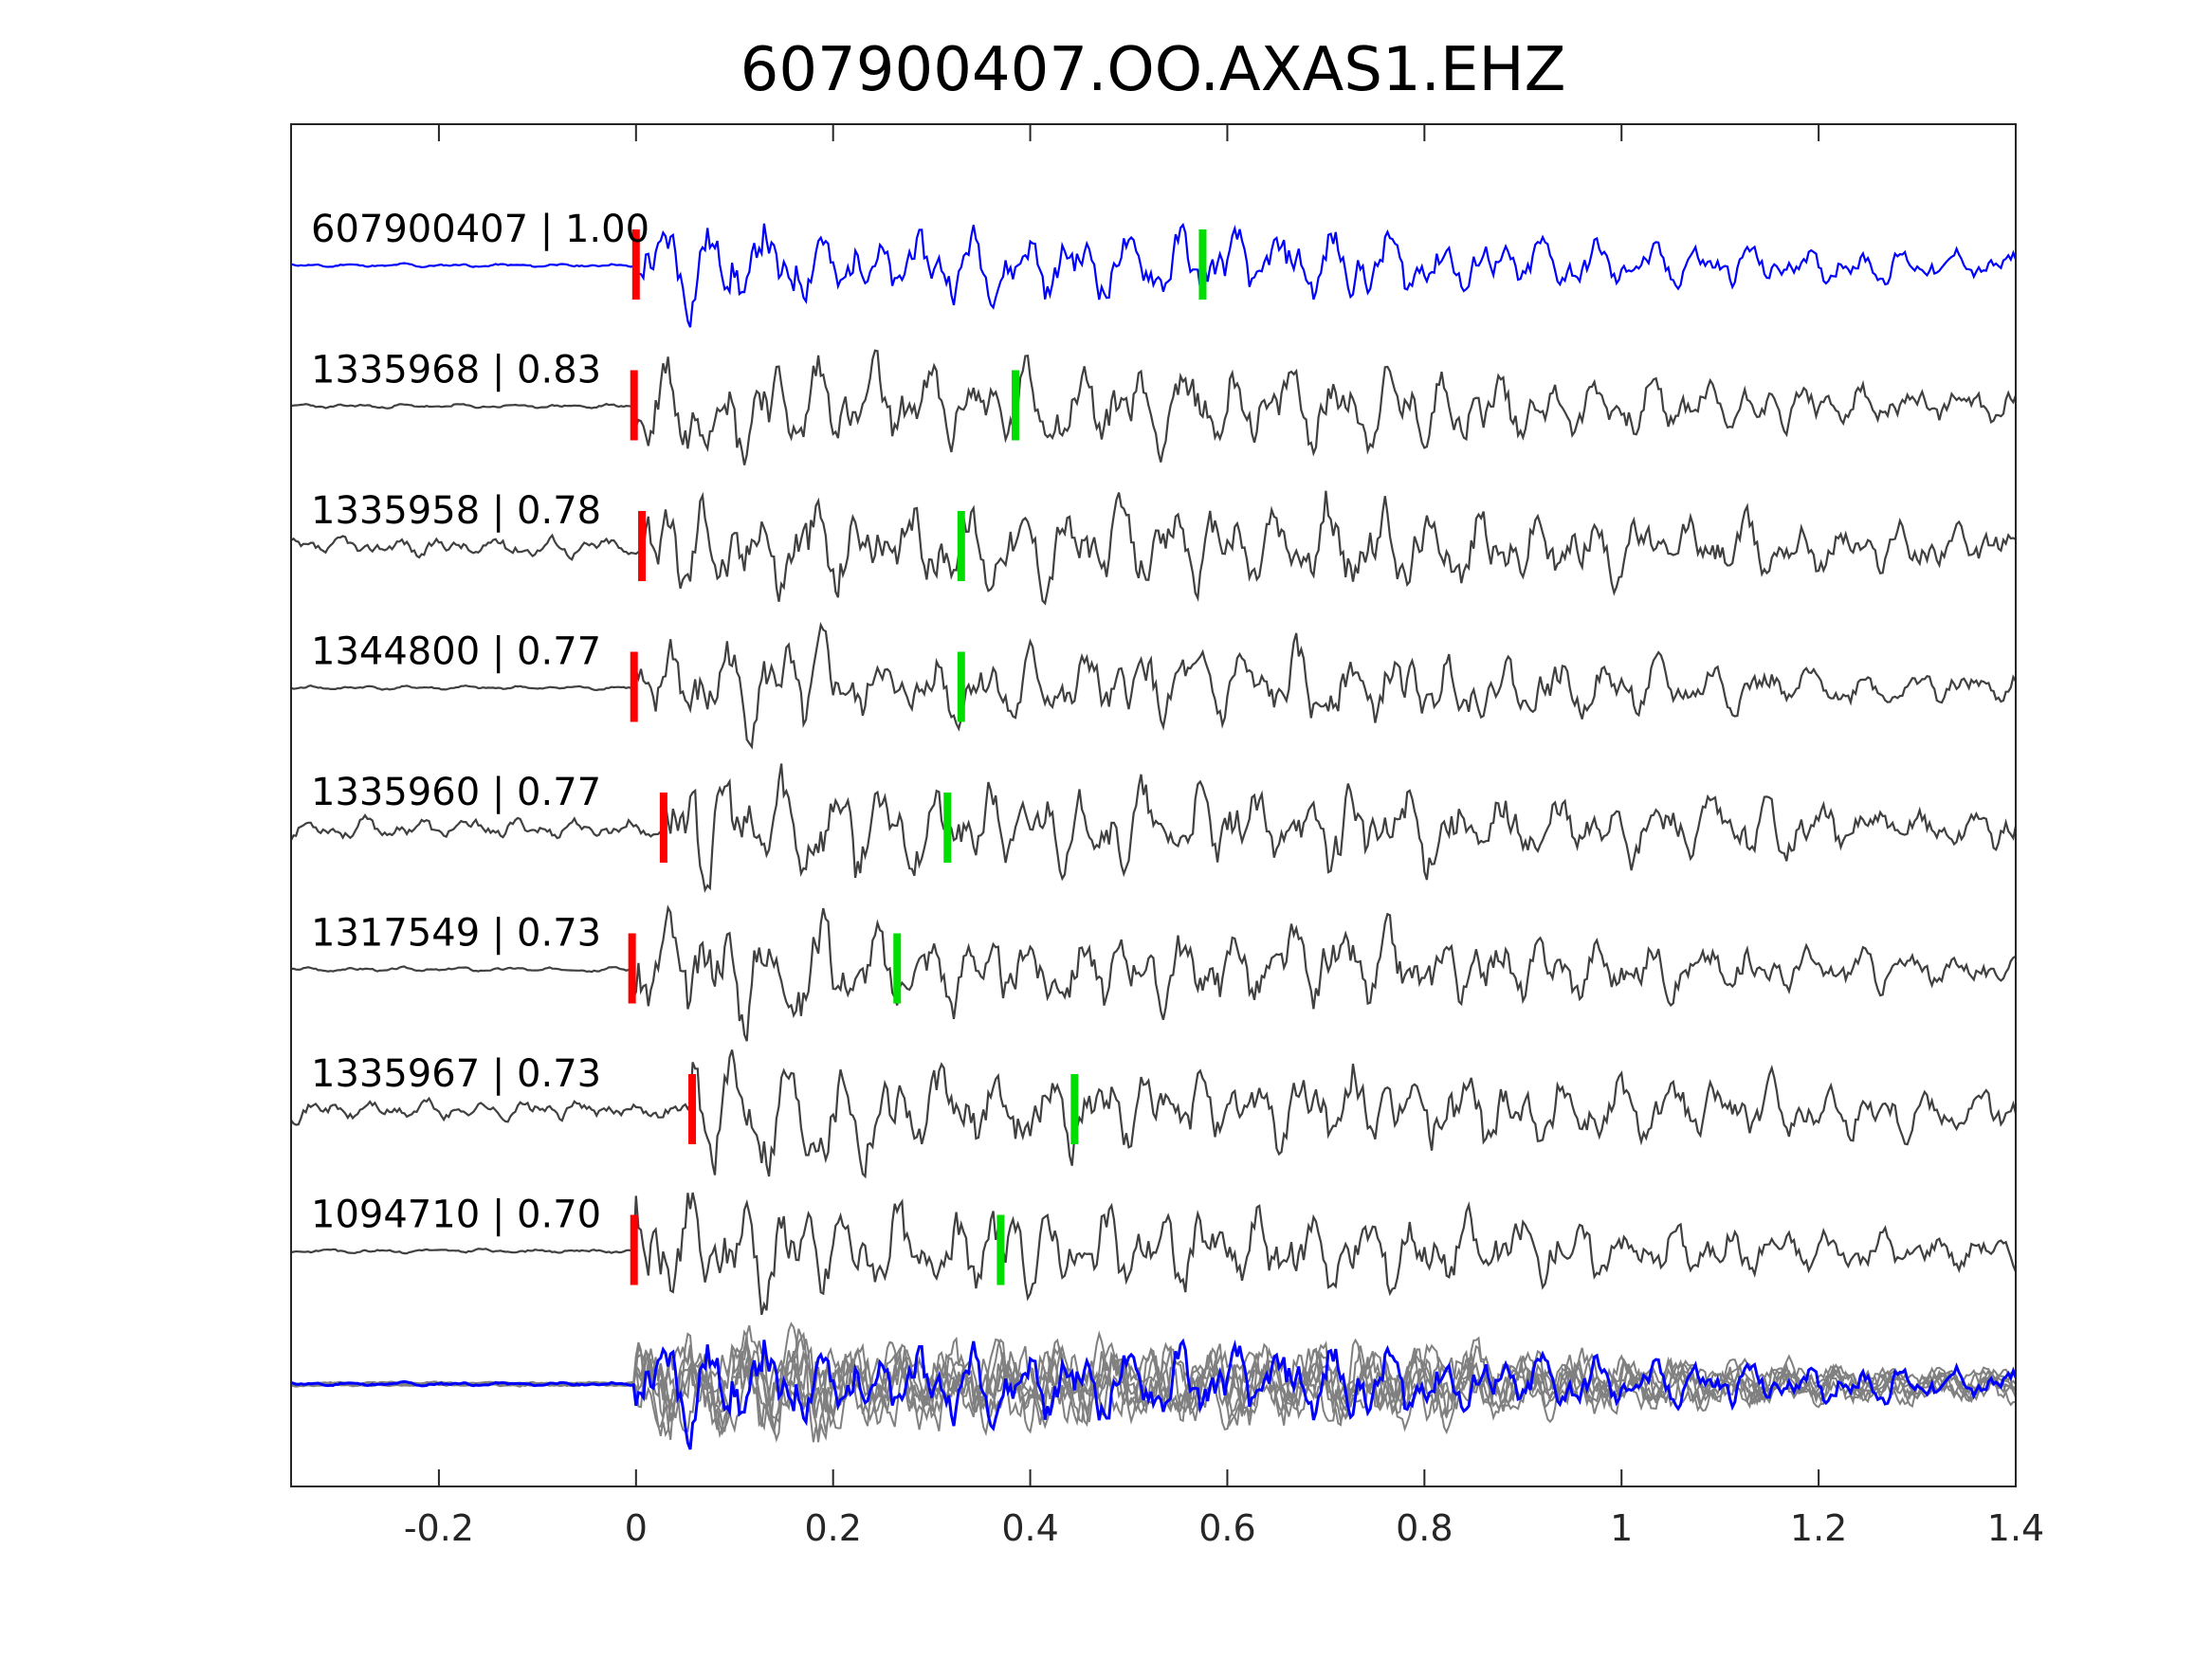 The width and height of the screenshot is (2212, 1659). What do you see at coordinates (456, 652) in the screenshot?
I see `trace-label: 1344800 | 0.77` at bounding box center [456, 652].